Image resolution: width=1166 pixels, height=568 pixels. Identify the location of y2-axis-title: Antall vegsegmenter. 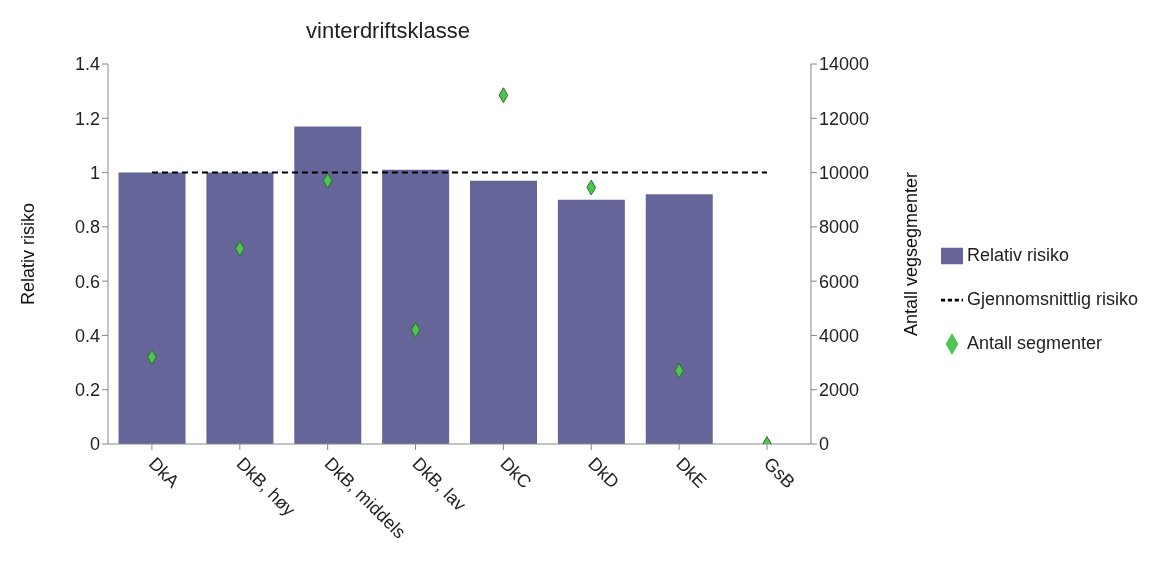
(911, 254).